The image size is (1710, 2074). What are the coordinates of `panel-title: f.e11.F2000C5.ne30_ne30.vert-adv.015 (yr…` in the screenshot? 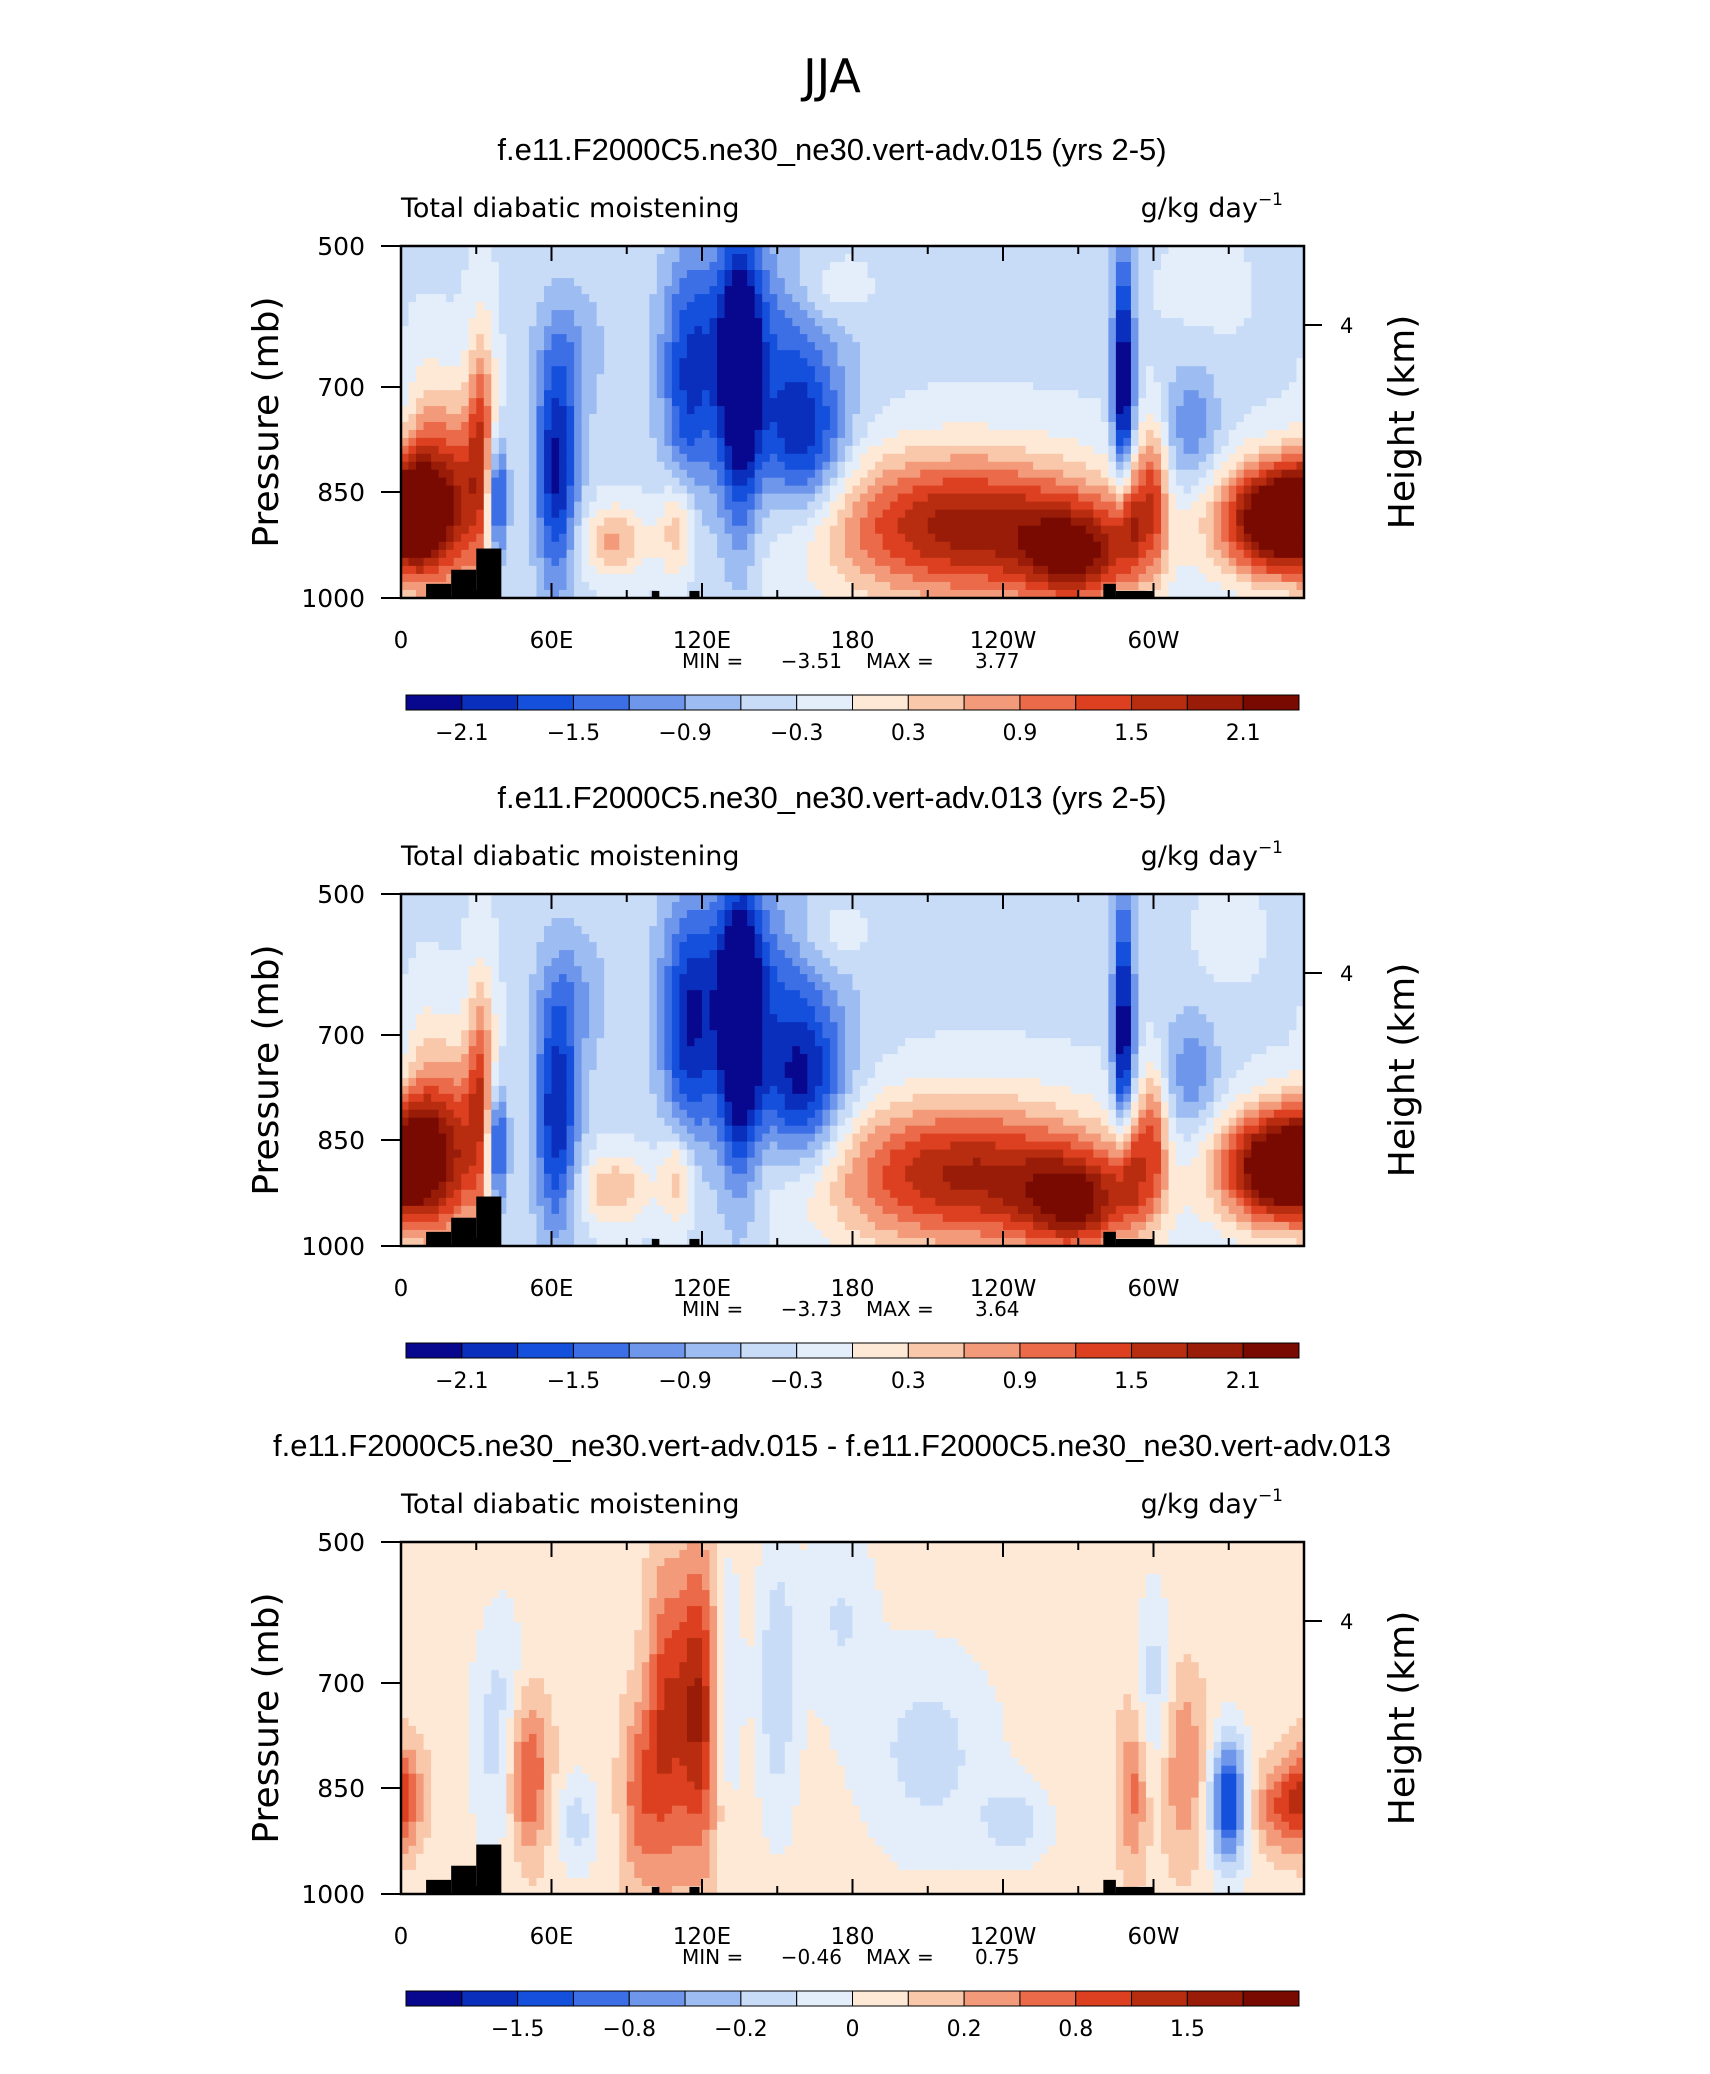 It's located at (831, 149).